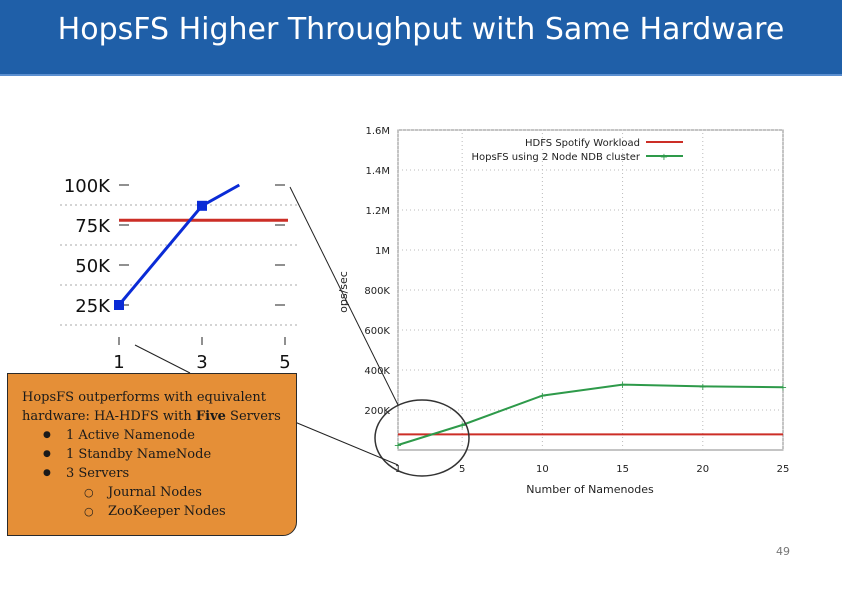 The height and width of the screenshot is (595, 842). I want to click on main-x-axis-label: Number of Namenodes, so click(590, 489).